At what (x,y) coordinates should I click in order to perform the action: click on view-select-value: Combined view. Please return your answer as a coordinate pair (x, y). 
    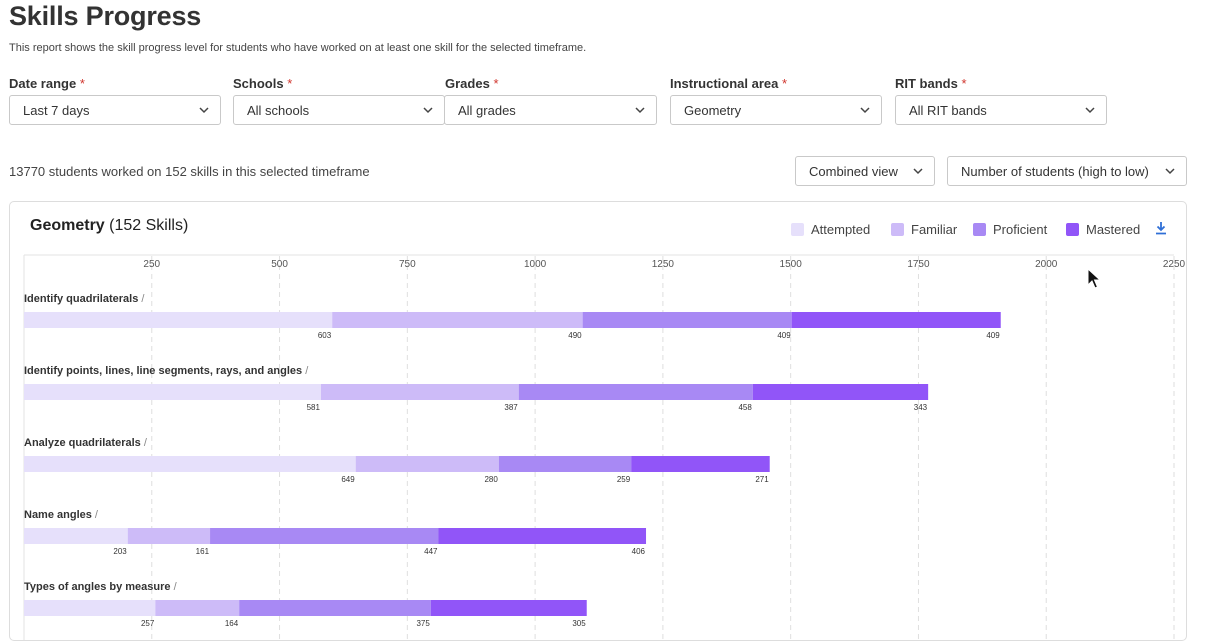
    Looking at the image, I should click on (853, 171).